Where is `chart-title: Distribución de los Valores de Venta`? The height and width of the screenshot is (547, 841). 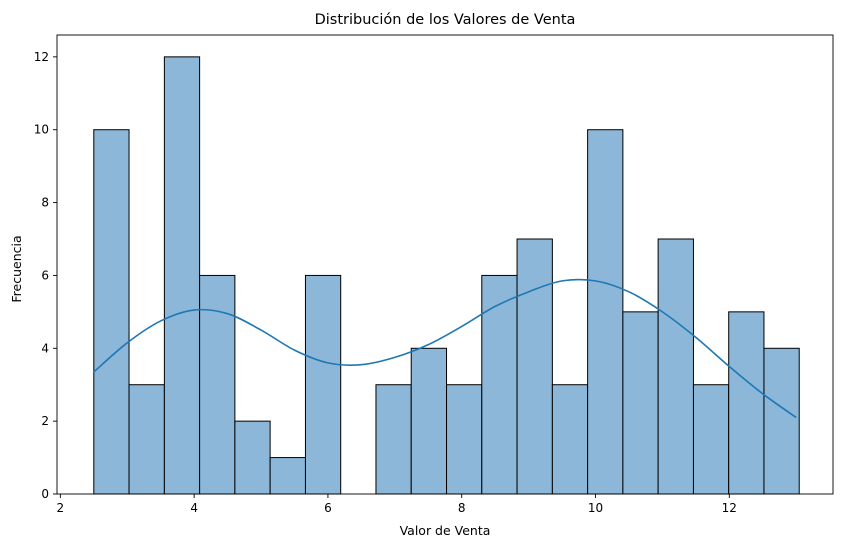
chart-title: Distribución de los Valores de Venta is located at coordinates (445, 20).